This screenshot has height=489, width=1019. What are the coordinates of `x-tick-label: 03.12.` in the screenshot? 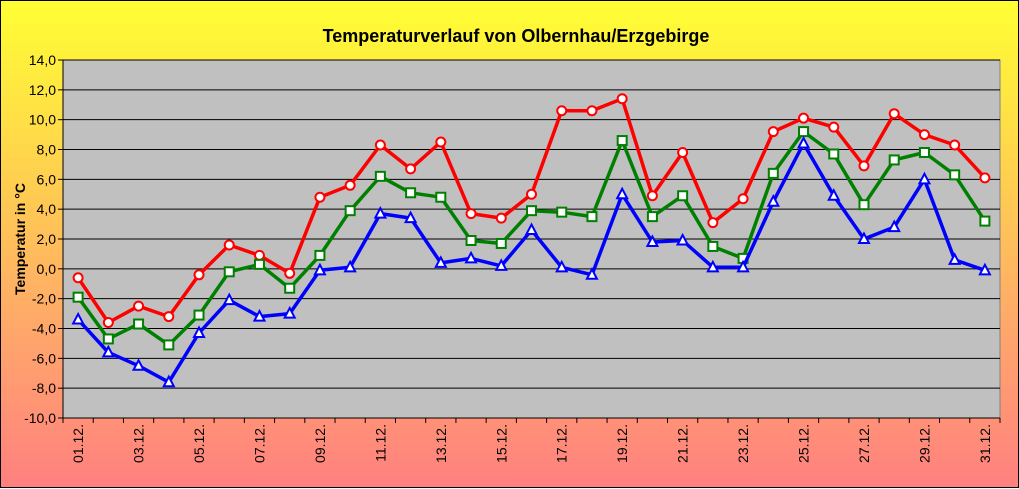 It's located at (139, 443).